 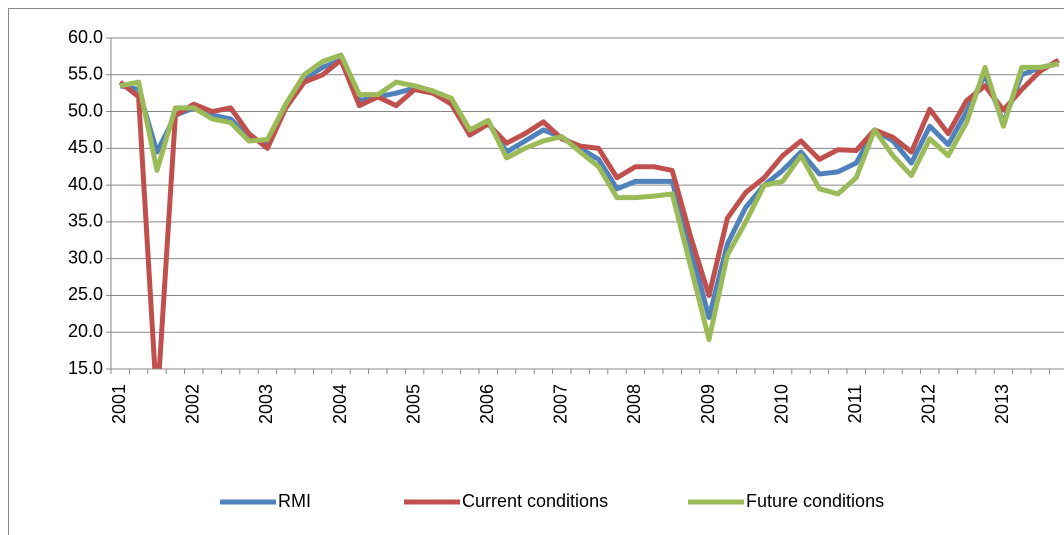 What do you see at coordinates (85, 257) in the screenshot?
I see `y-tick-label: 30.0` at bounding box center [85, 257].